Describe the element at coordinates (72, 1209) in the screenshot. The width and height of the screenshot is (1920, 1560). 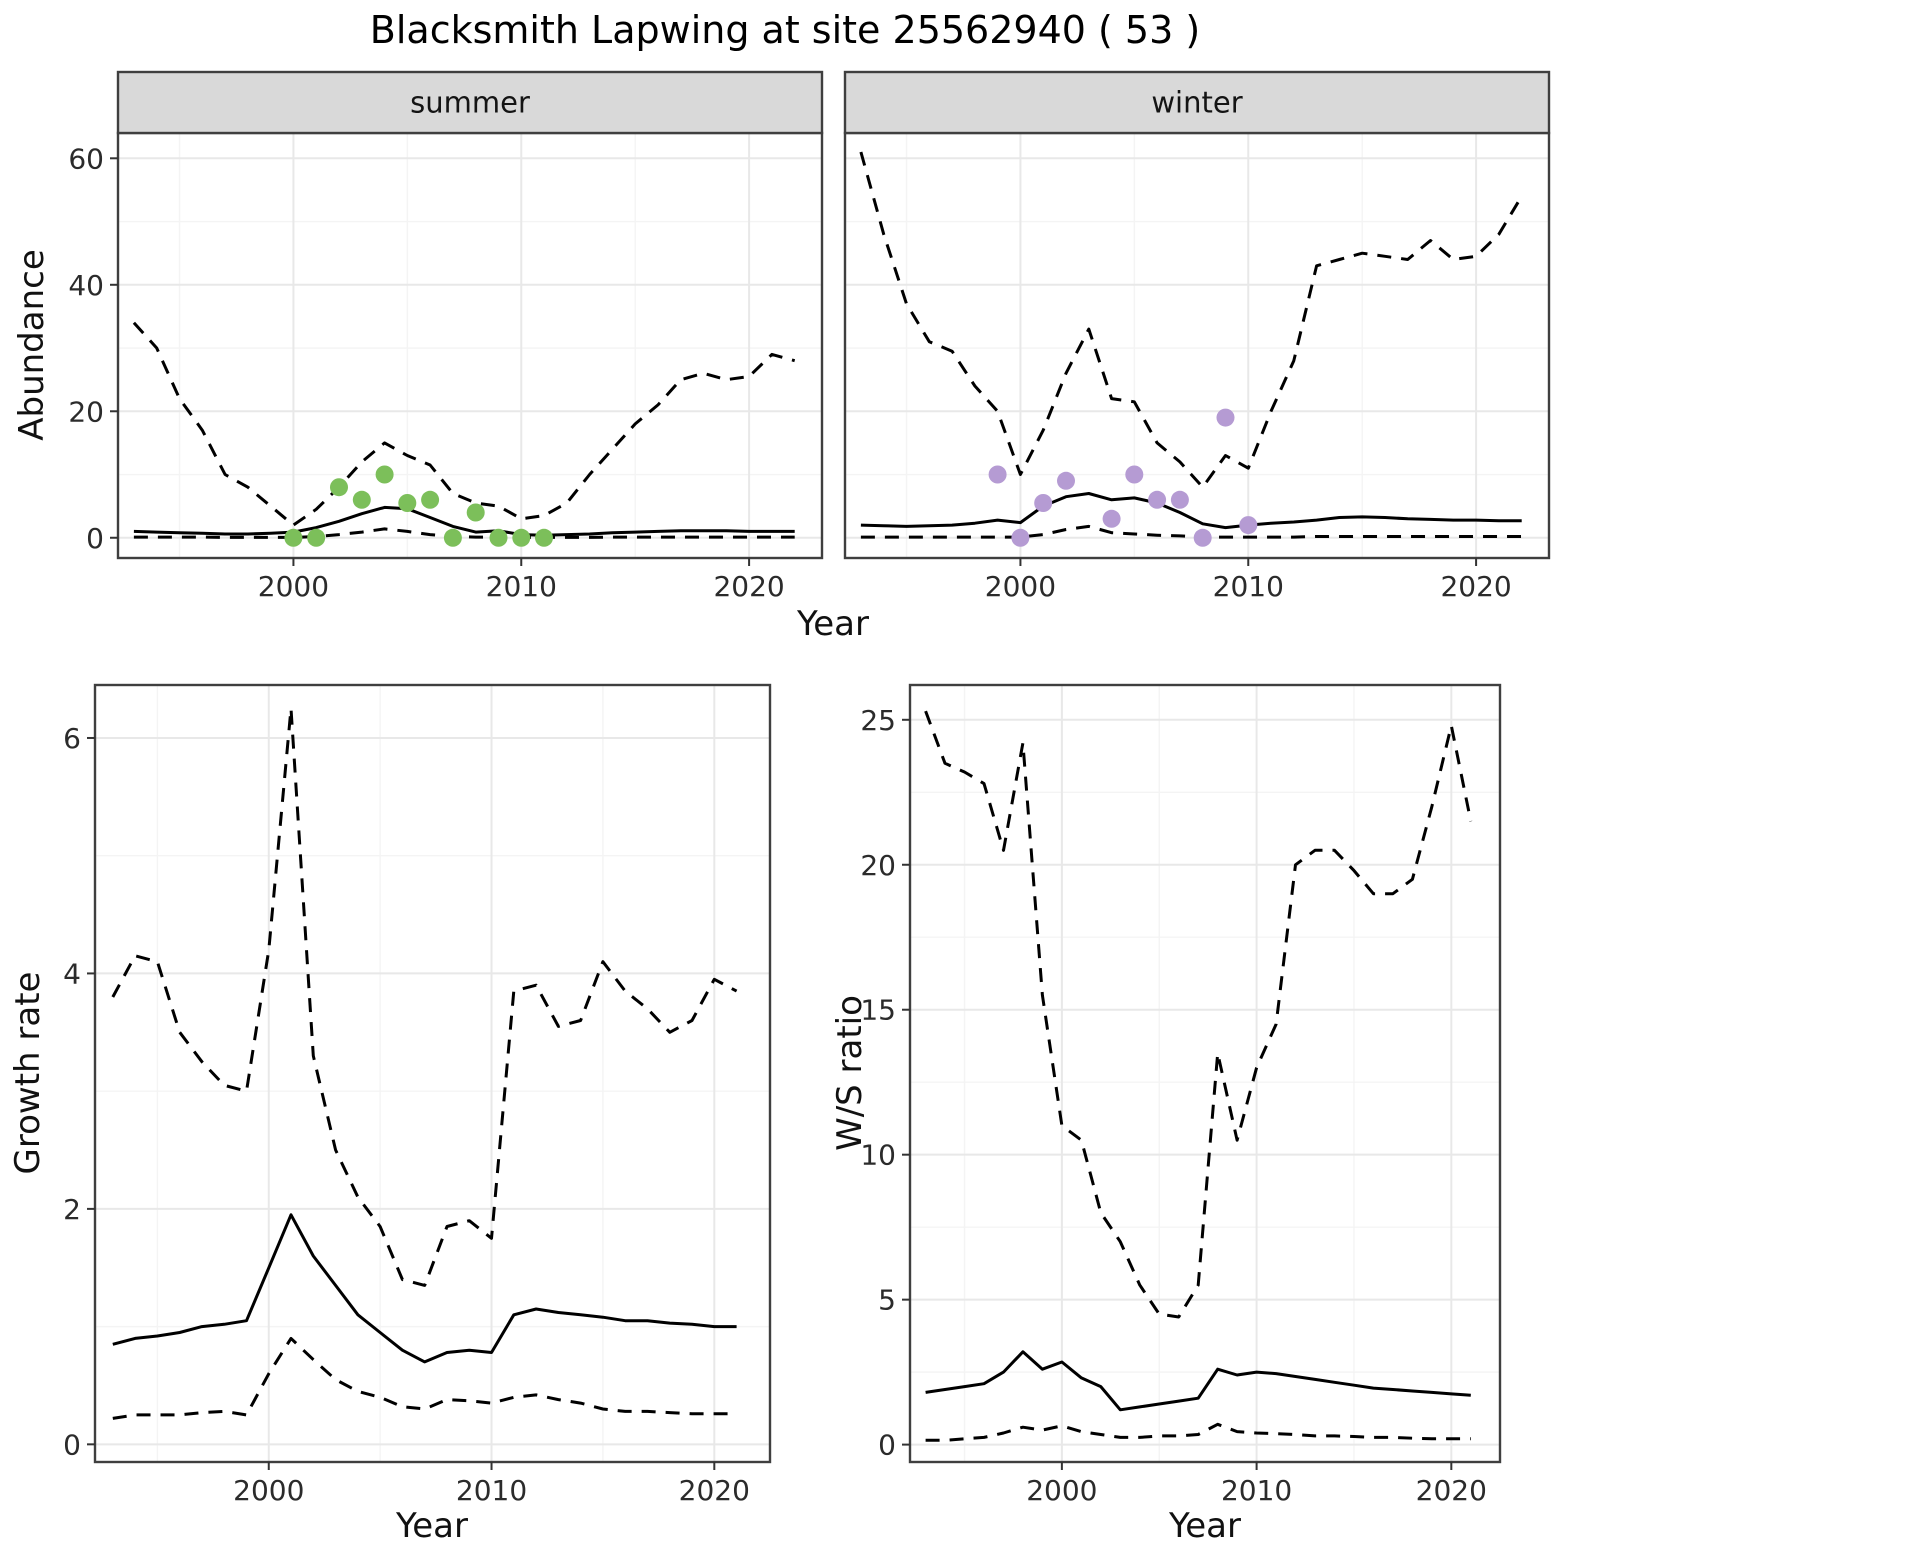
I see `y-tick-label: 2` at that location.